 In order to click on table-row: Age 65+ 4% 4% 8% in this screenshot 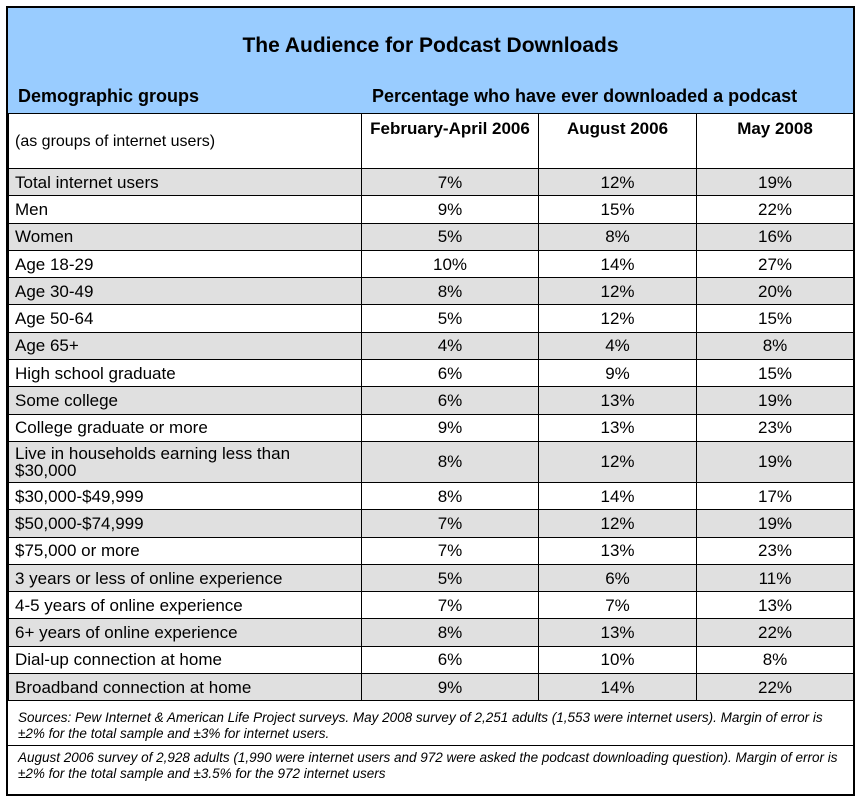, I will do `click(431, 346)`.